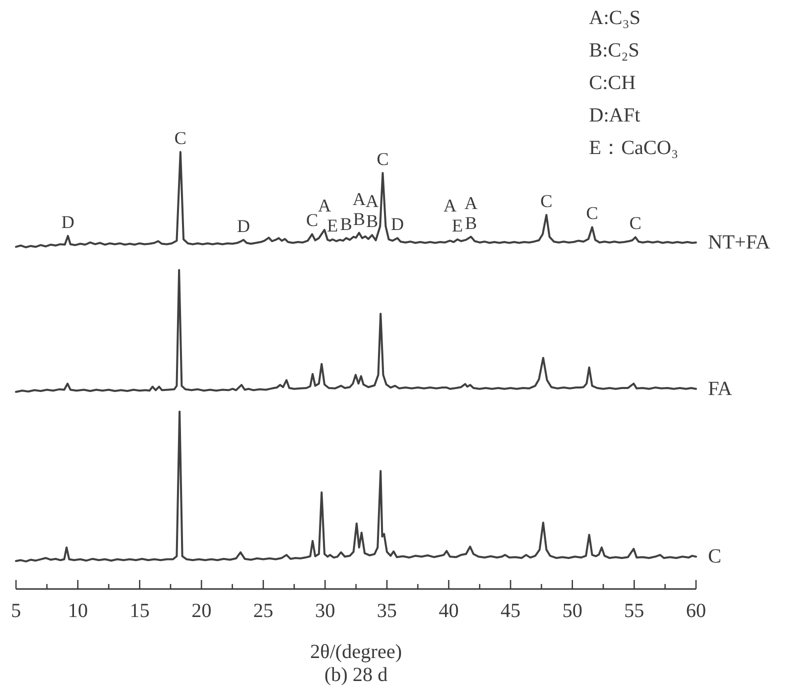 Image resolution: width=800 pixels, height=690 pixels. What do you see at coordinates (140, 611) in the screenshot?
I see `x-tick-label: 15` at bounding box center [140, 611].